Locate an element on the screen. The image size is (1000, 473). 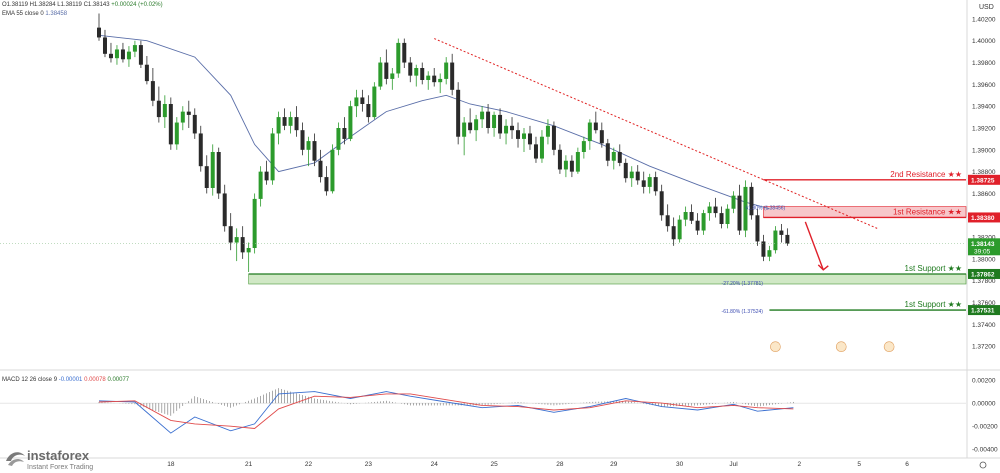
price-tick-label: 1.39600 is located at coordinates (984, 85).